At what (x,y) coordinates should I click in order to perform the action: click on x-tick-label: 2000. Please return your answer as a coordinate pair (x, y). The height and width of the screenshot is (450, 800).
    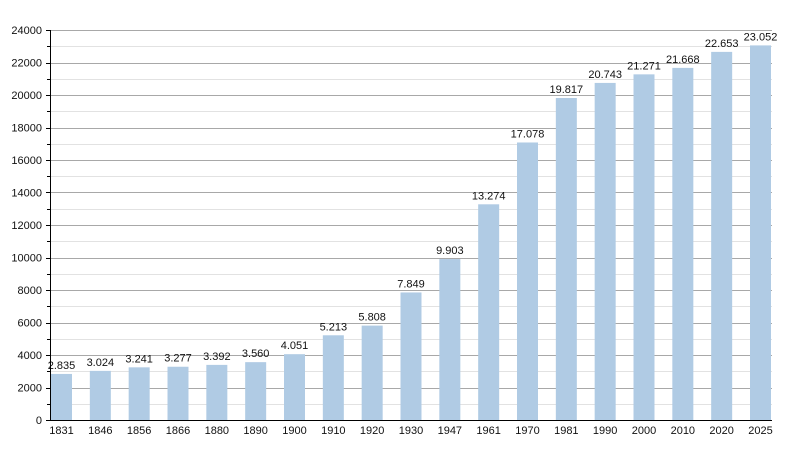
    Looking at the image, I should click on (644, 431).